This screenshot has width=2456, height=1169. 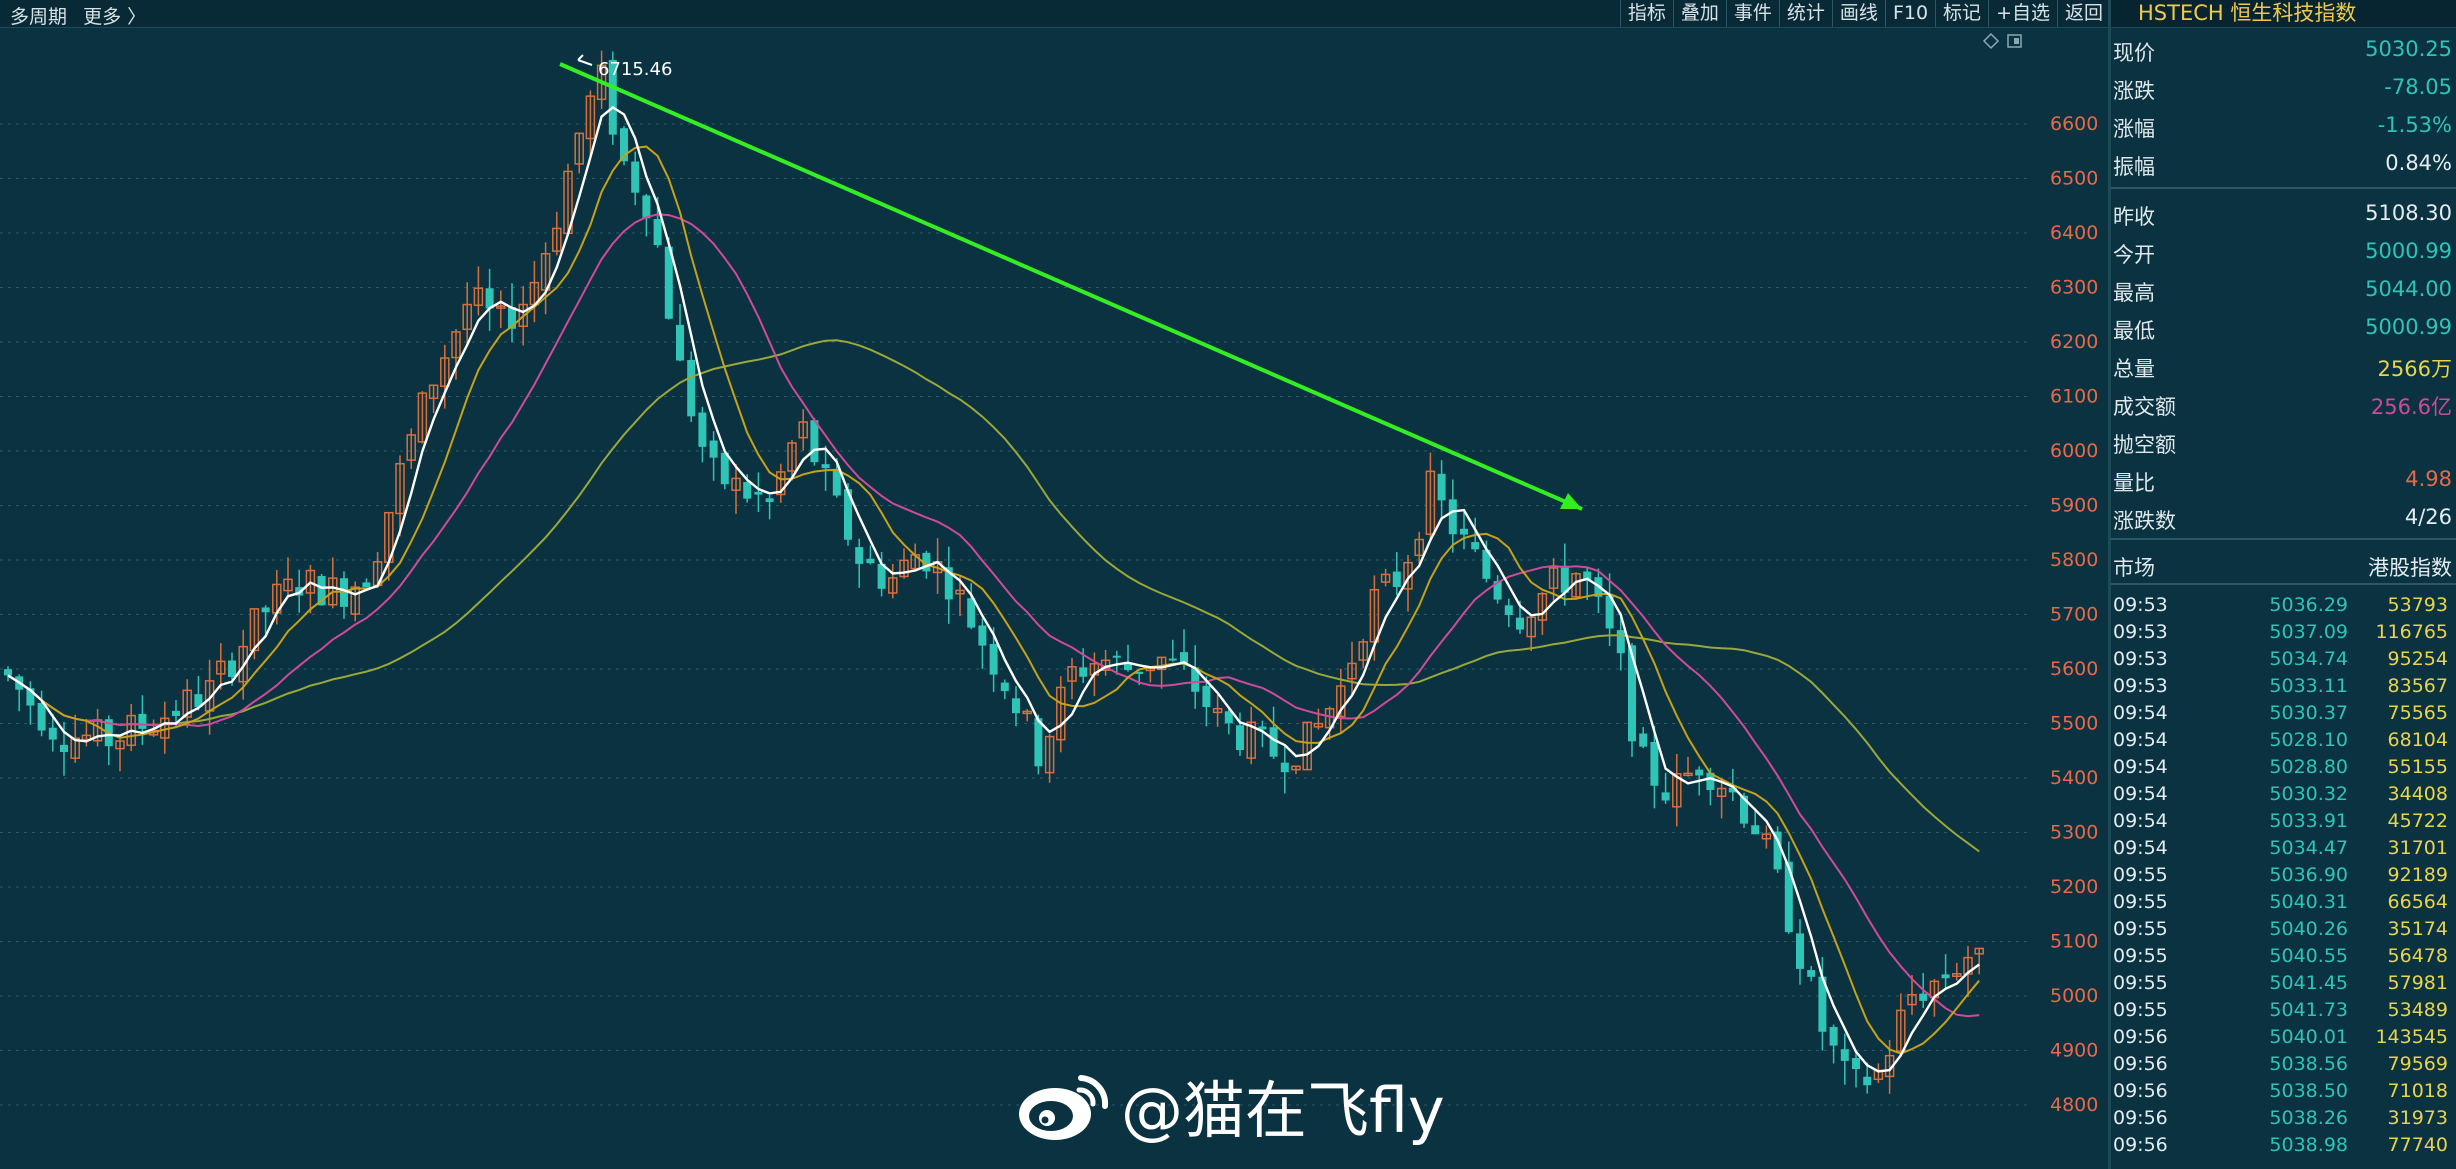 What do you see at coordinates (2283, 479) in the screenshot?
I see `volume-ratio-row: 量比 4.98` at bounding box center [2283, 479].